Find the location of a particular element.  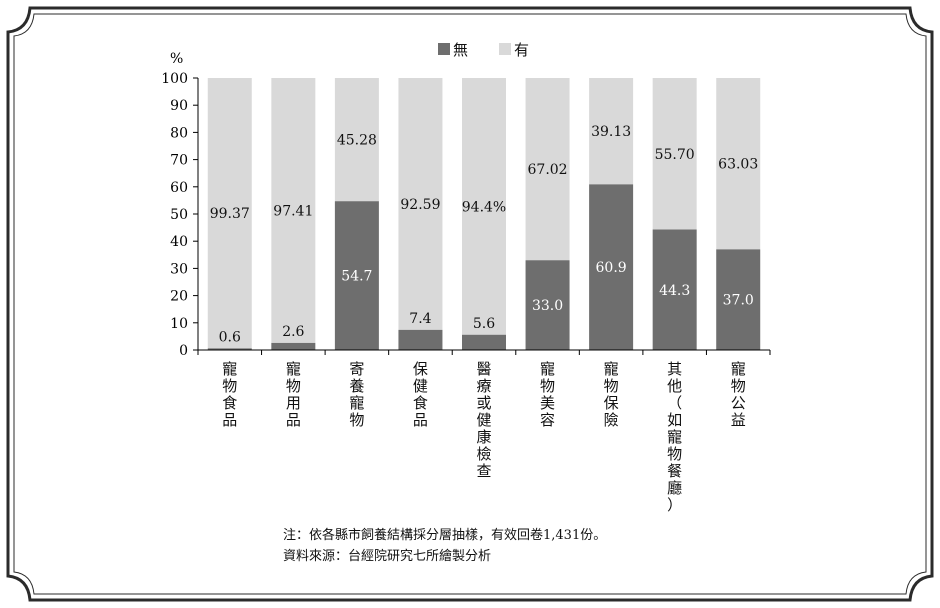

data-label-wu: 44.3 is located at coordinates (674, 291).